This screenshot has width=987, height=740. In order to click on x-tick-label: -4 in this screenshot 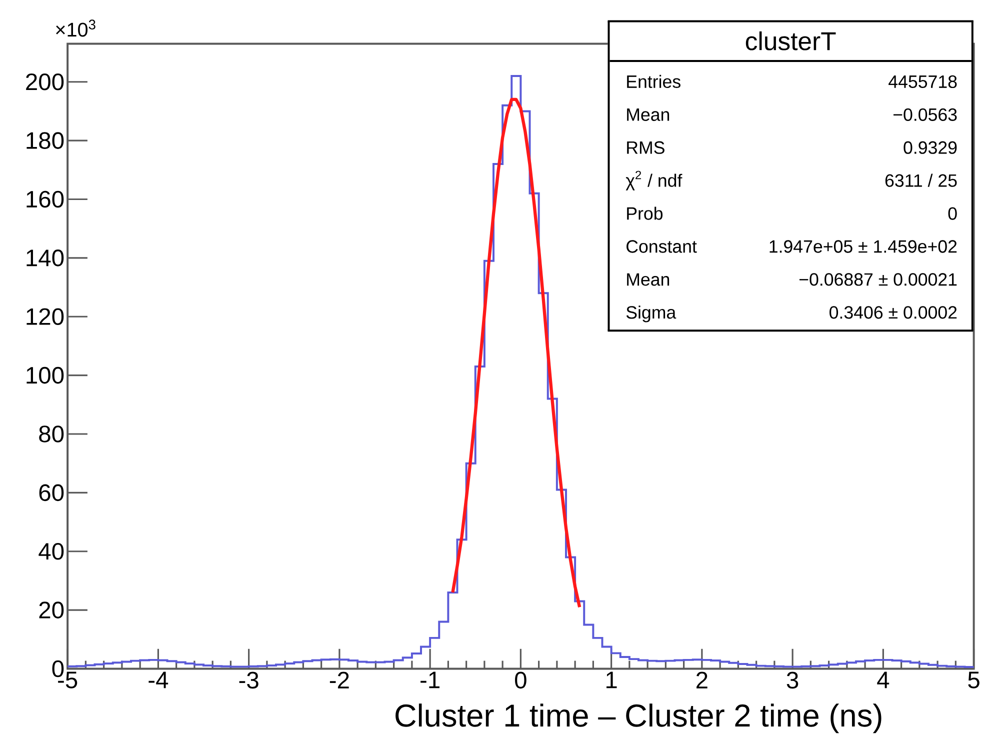, I will do `click(158, 680)`.